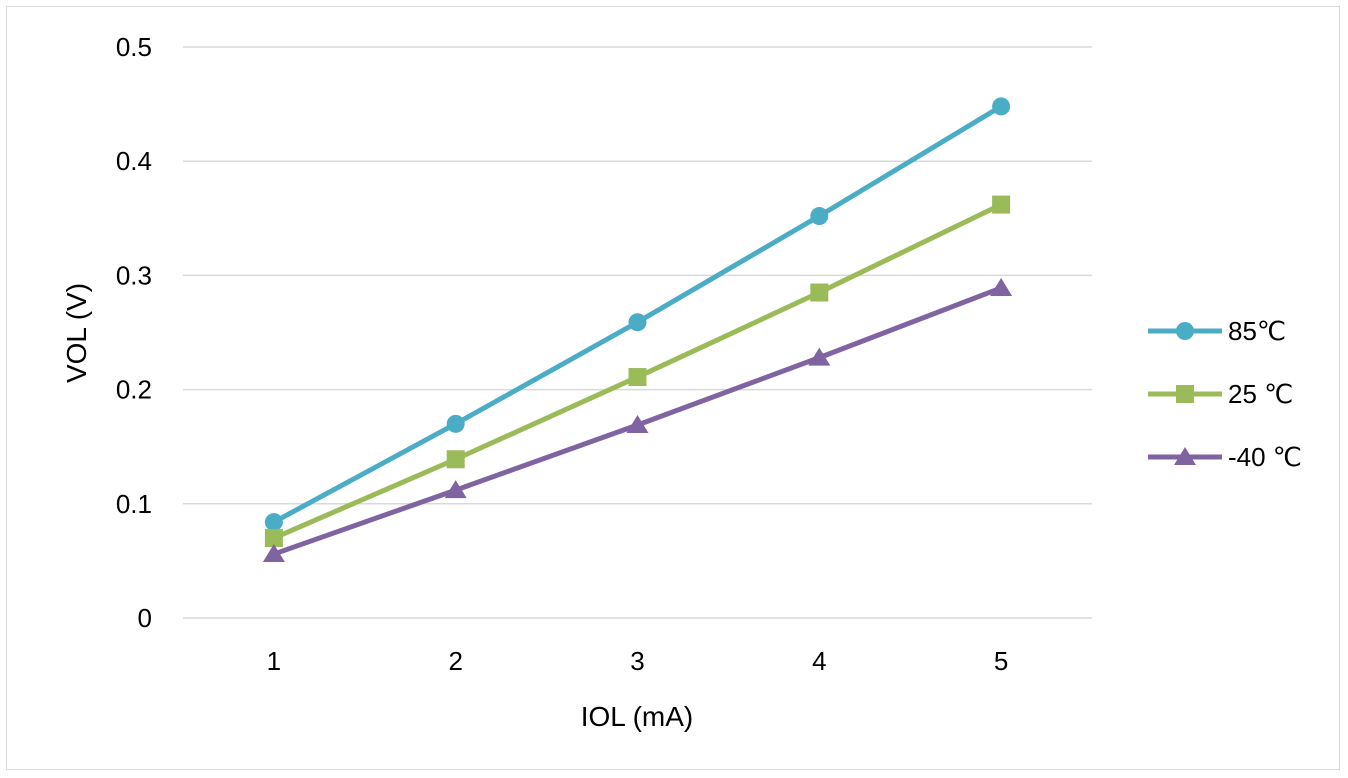 The height and width of the screenshot is (778, 1348). I want to click on y-tick-label: 0.5, so click(134, 47).